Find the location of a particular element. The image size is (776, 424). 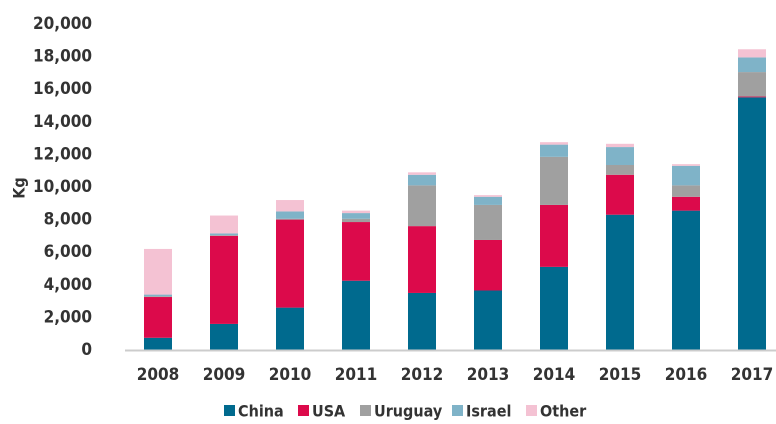

y-tick-label: 20,000 is located at coordinates (62, 24).